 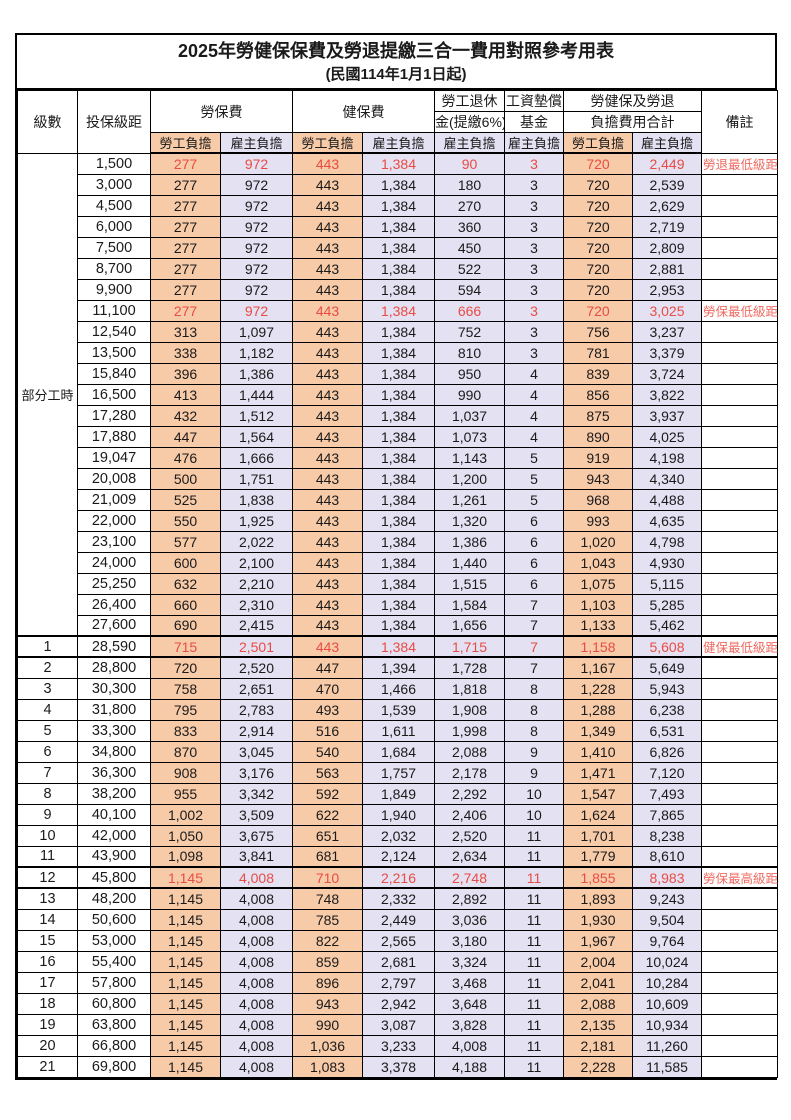 I want to click on value-cell: 1,145, so click(x=185, y=898).